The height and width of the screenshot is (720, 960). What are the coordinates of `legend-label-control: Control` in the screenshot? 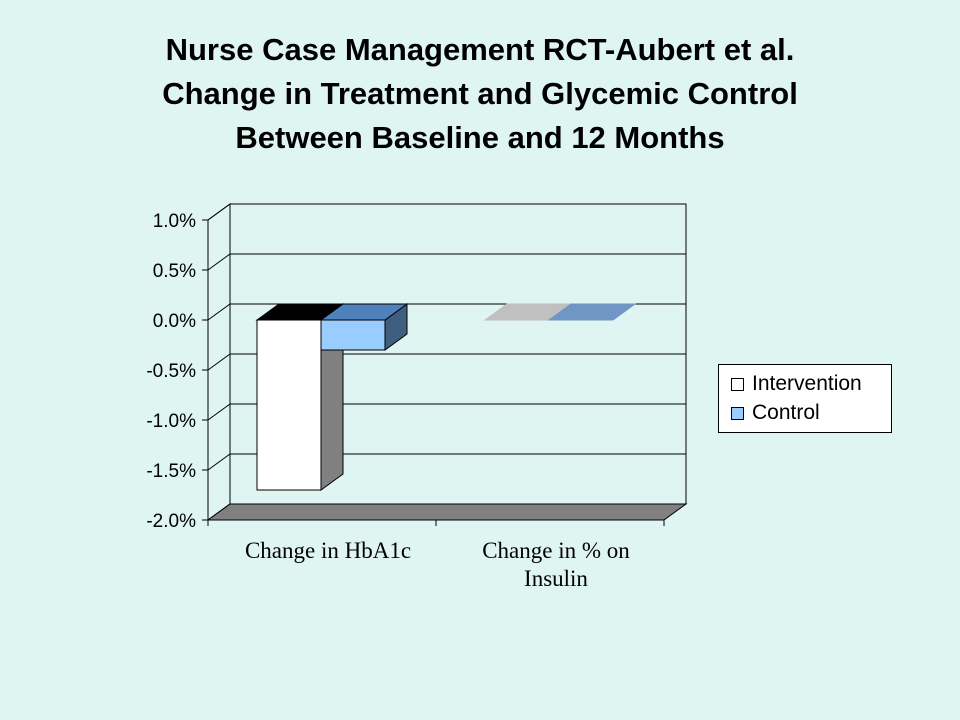 It's located at (786, 412).